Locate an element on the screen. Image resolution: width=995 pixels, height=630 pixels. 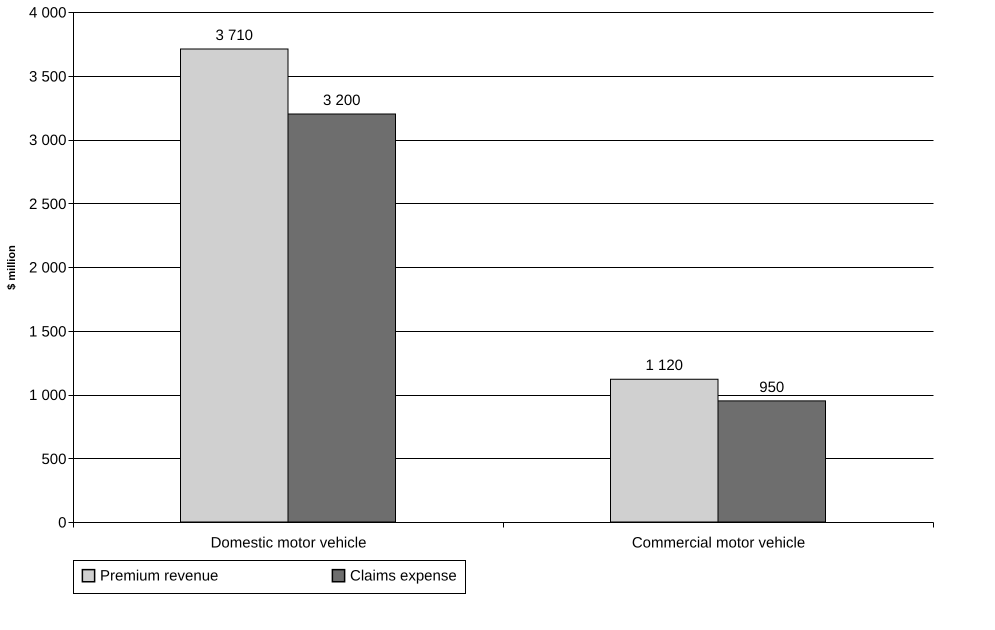
x-tick-label: Domestic motor vehicle is located at coordinates (288, 543).